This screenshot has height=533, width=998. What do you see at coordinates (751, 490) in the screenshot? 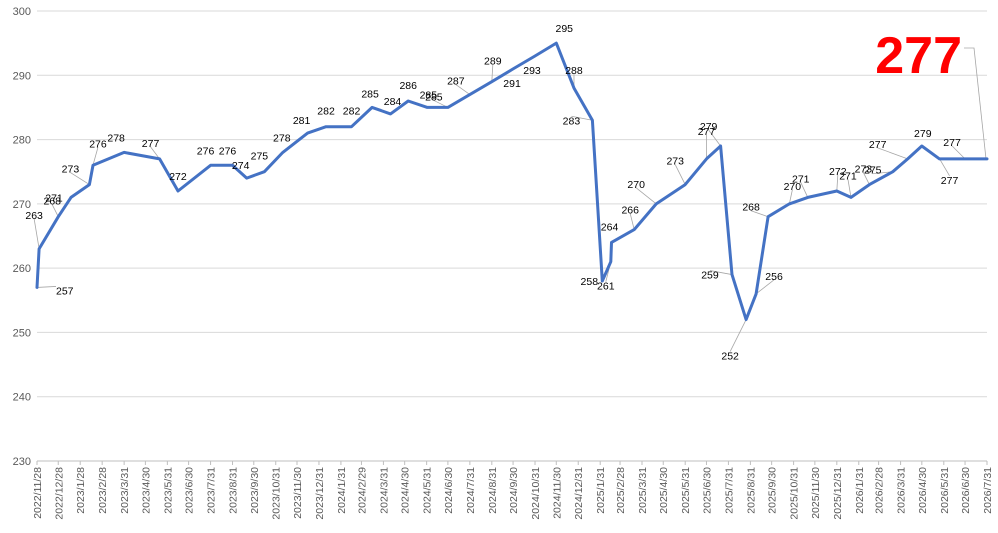
I see `x-tick-label: 2025/8/31` at bounding box center [751, 490].